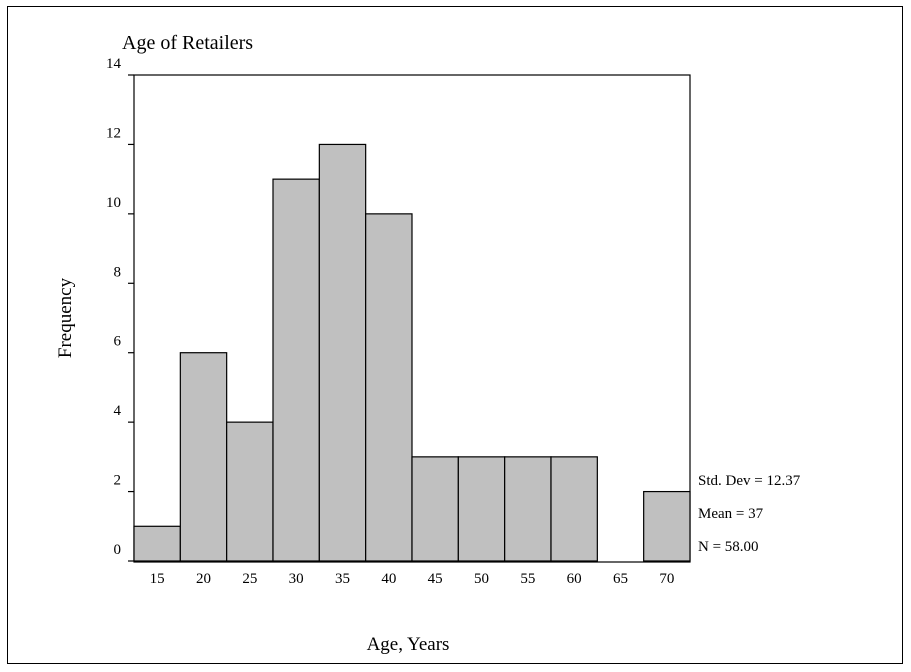 Image resolution: width=911 pixels, height=672 pixels. I want to click on y-ticks-group: 0 2 4 6 8 10 12 14, so click(120, 309).